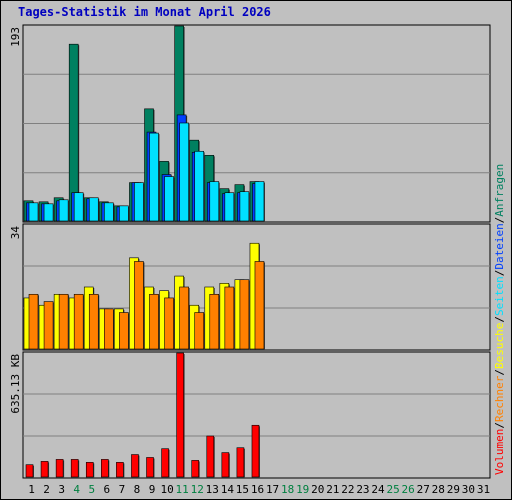 This screenshot has height=500, width=512. What do you see at coordinates (152, 489) in the screenshot?
I see `x-tick-label: 9` at bounding box center [152, 489].